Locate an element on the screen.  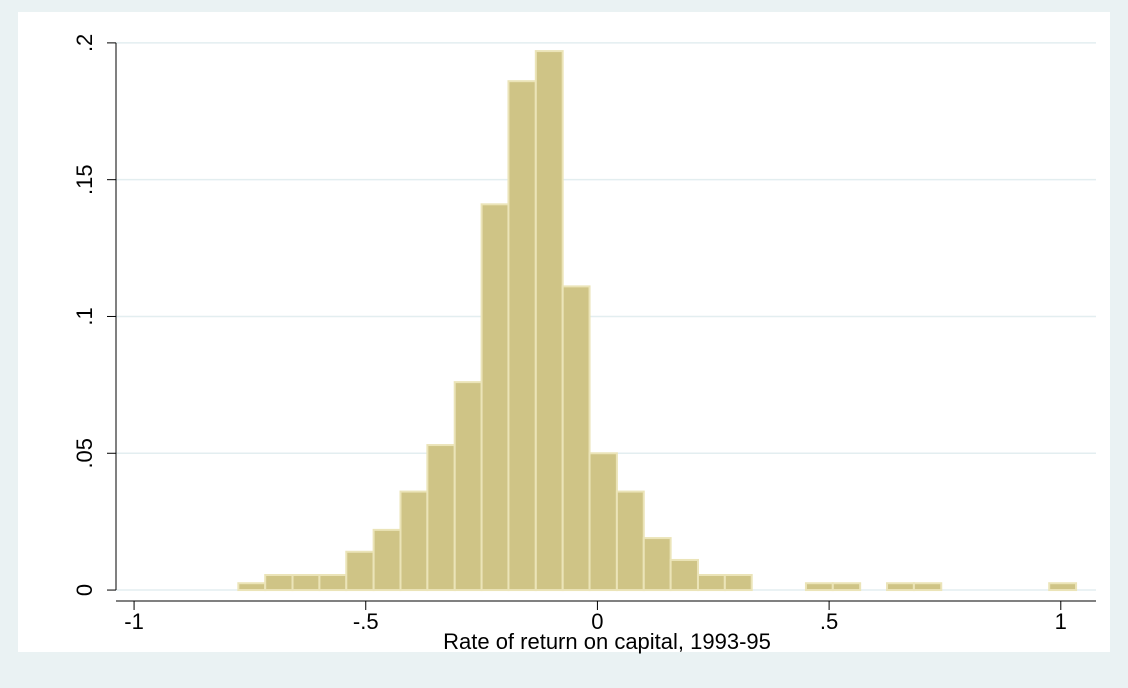
y-tick-label: .1 is located at coordinates (84, 316).